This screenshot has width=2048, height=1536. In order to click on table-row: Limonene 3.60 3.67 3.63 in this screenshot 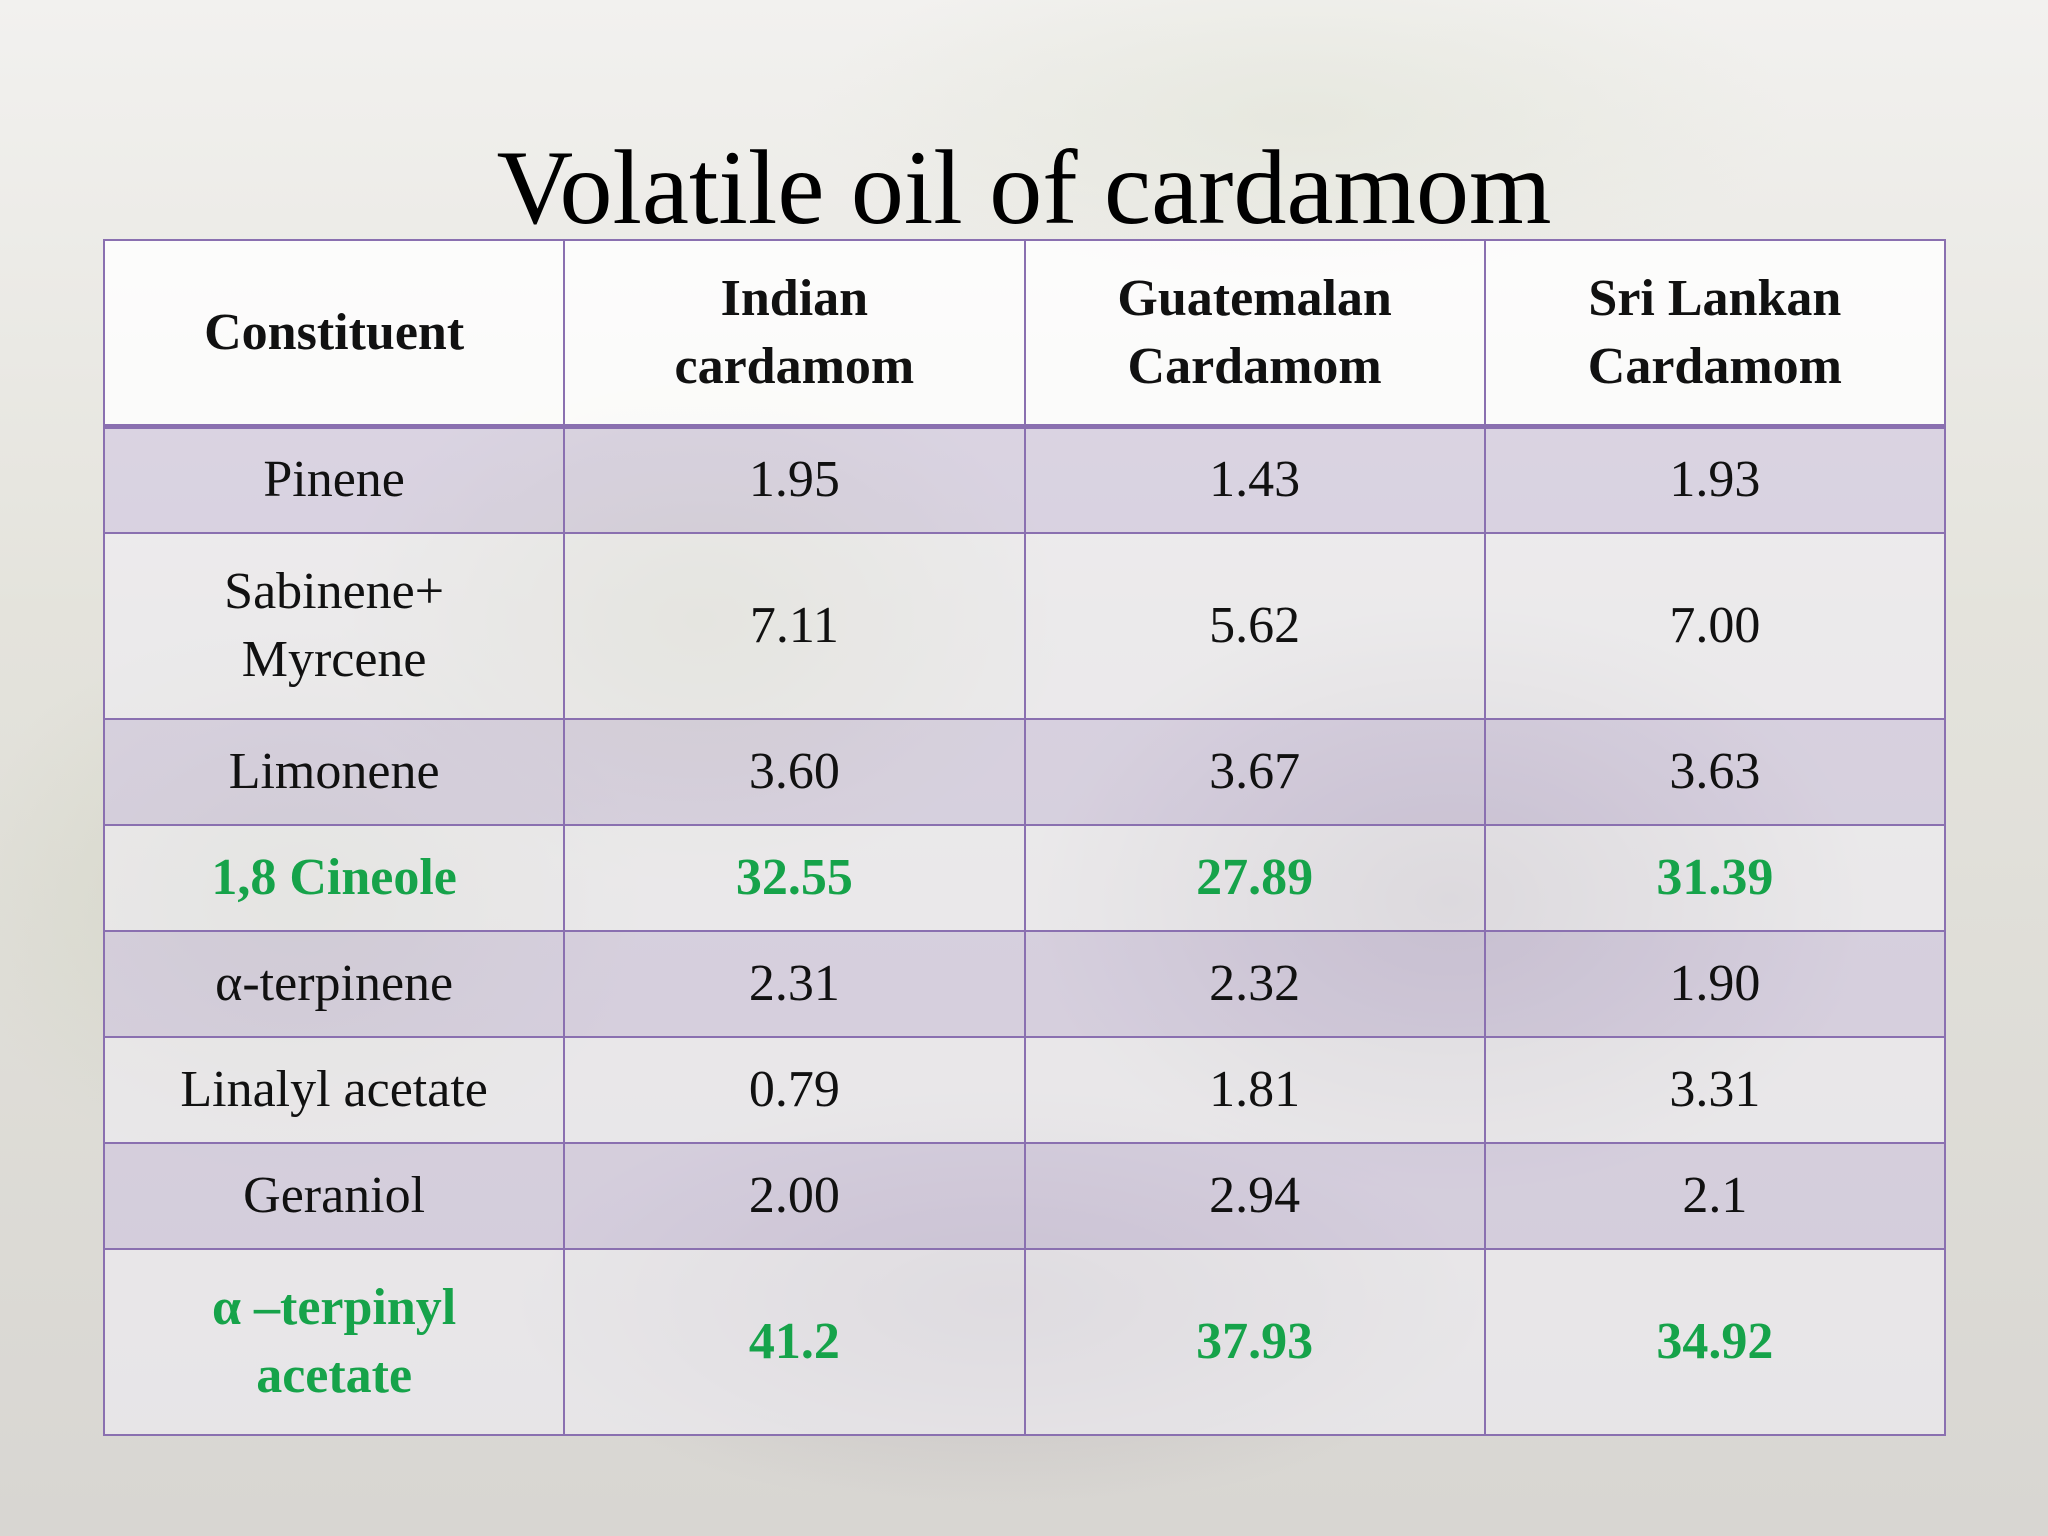, I will do `click(1024, 771)`.